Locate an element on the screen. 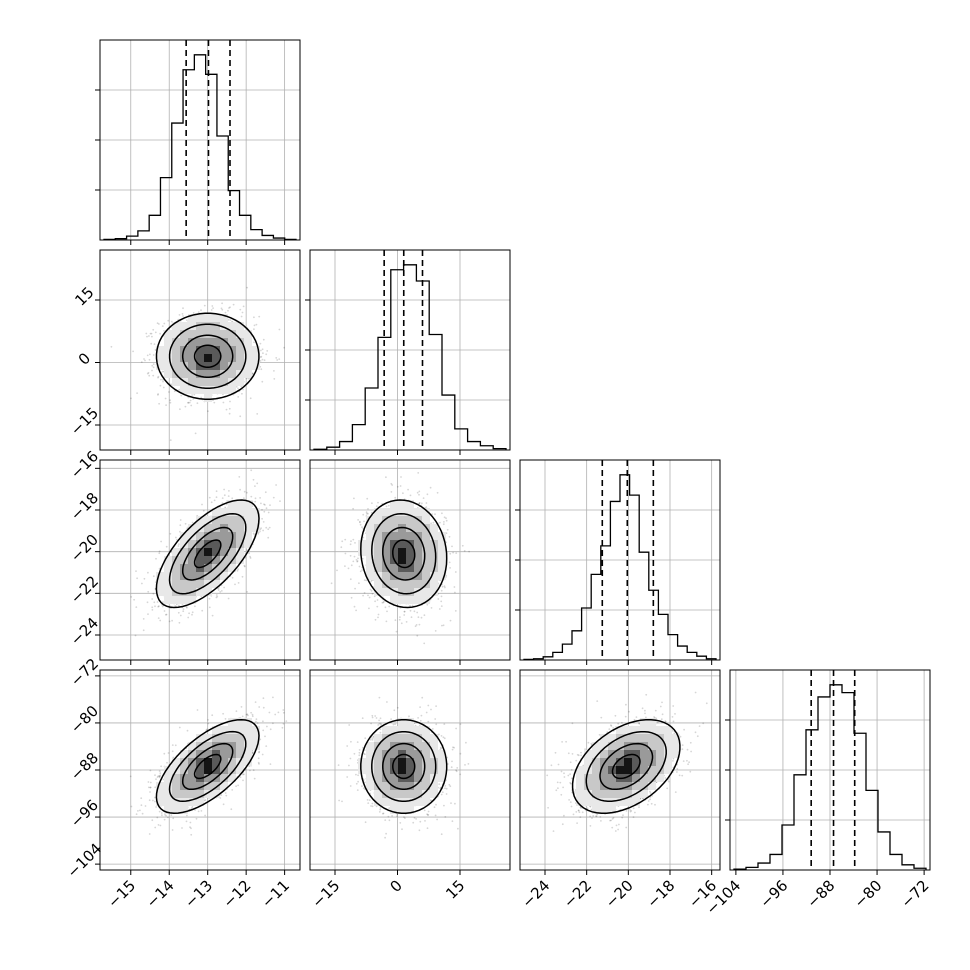 The height and width of the screenshot is (970, 970). y-tick-label: −22 is located at coordinates (84, 589).